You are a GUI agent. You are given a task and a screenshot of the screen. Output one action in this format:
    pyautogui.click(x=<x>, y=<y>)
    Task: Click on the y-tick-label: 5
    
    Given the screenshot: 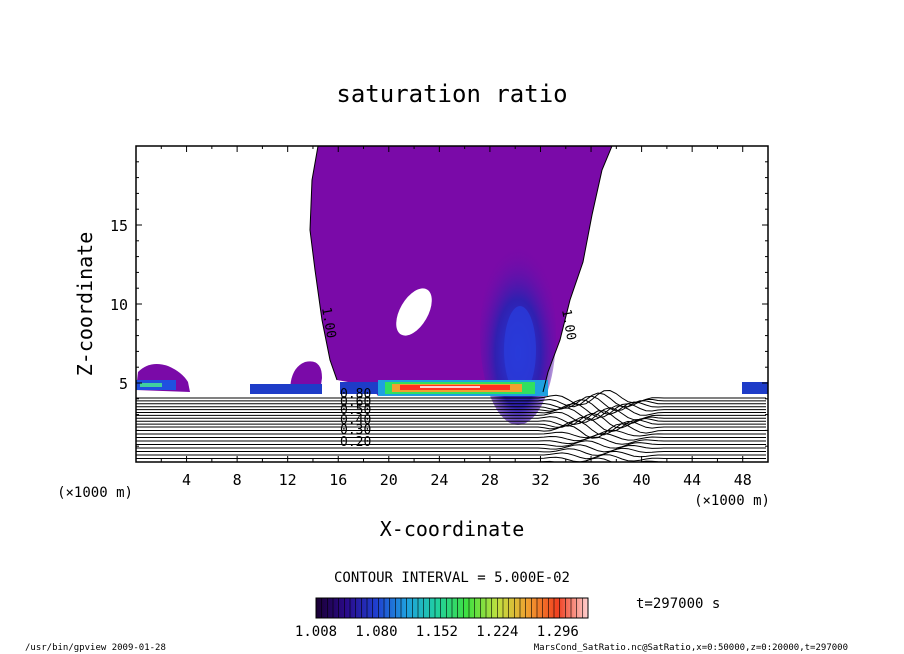 What is the action you would take?
    pyautogui.click(x=123, y=384)
    